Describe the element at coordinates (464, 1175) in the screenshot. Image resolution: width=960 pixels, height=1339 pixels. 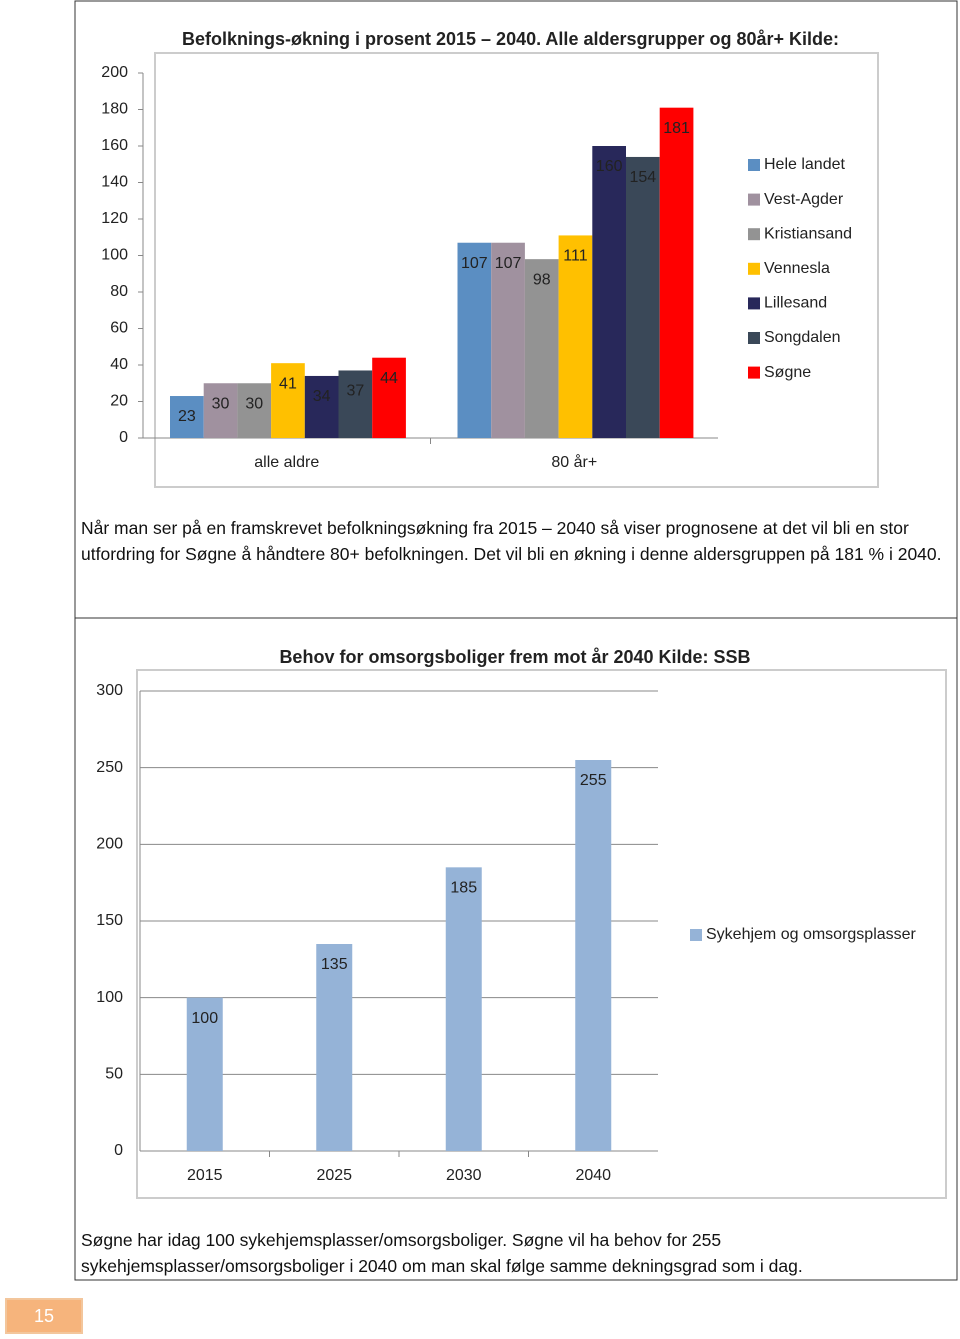
I see `x-tick-label: 2030` at that location.